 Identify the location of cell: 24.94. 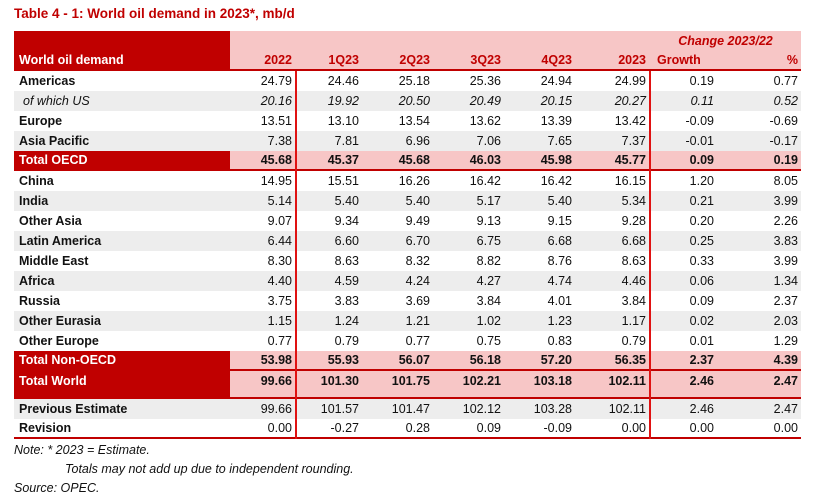
(544, 81).